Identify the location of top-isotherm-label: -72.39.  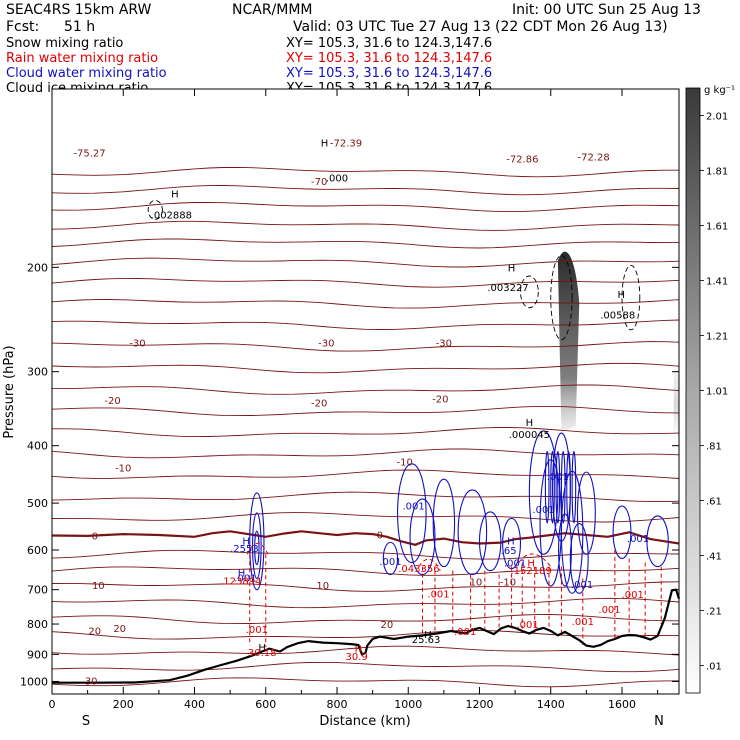
(346, 143).